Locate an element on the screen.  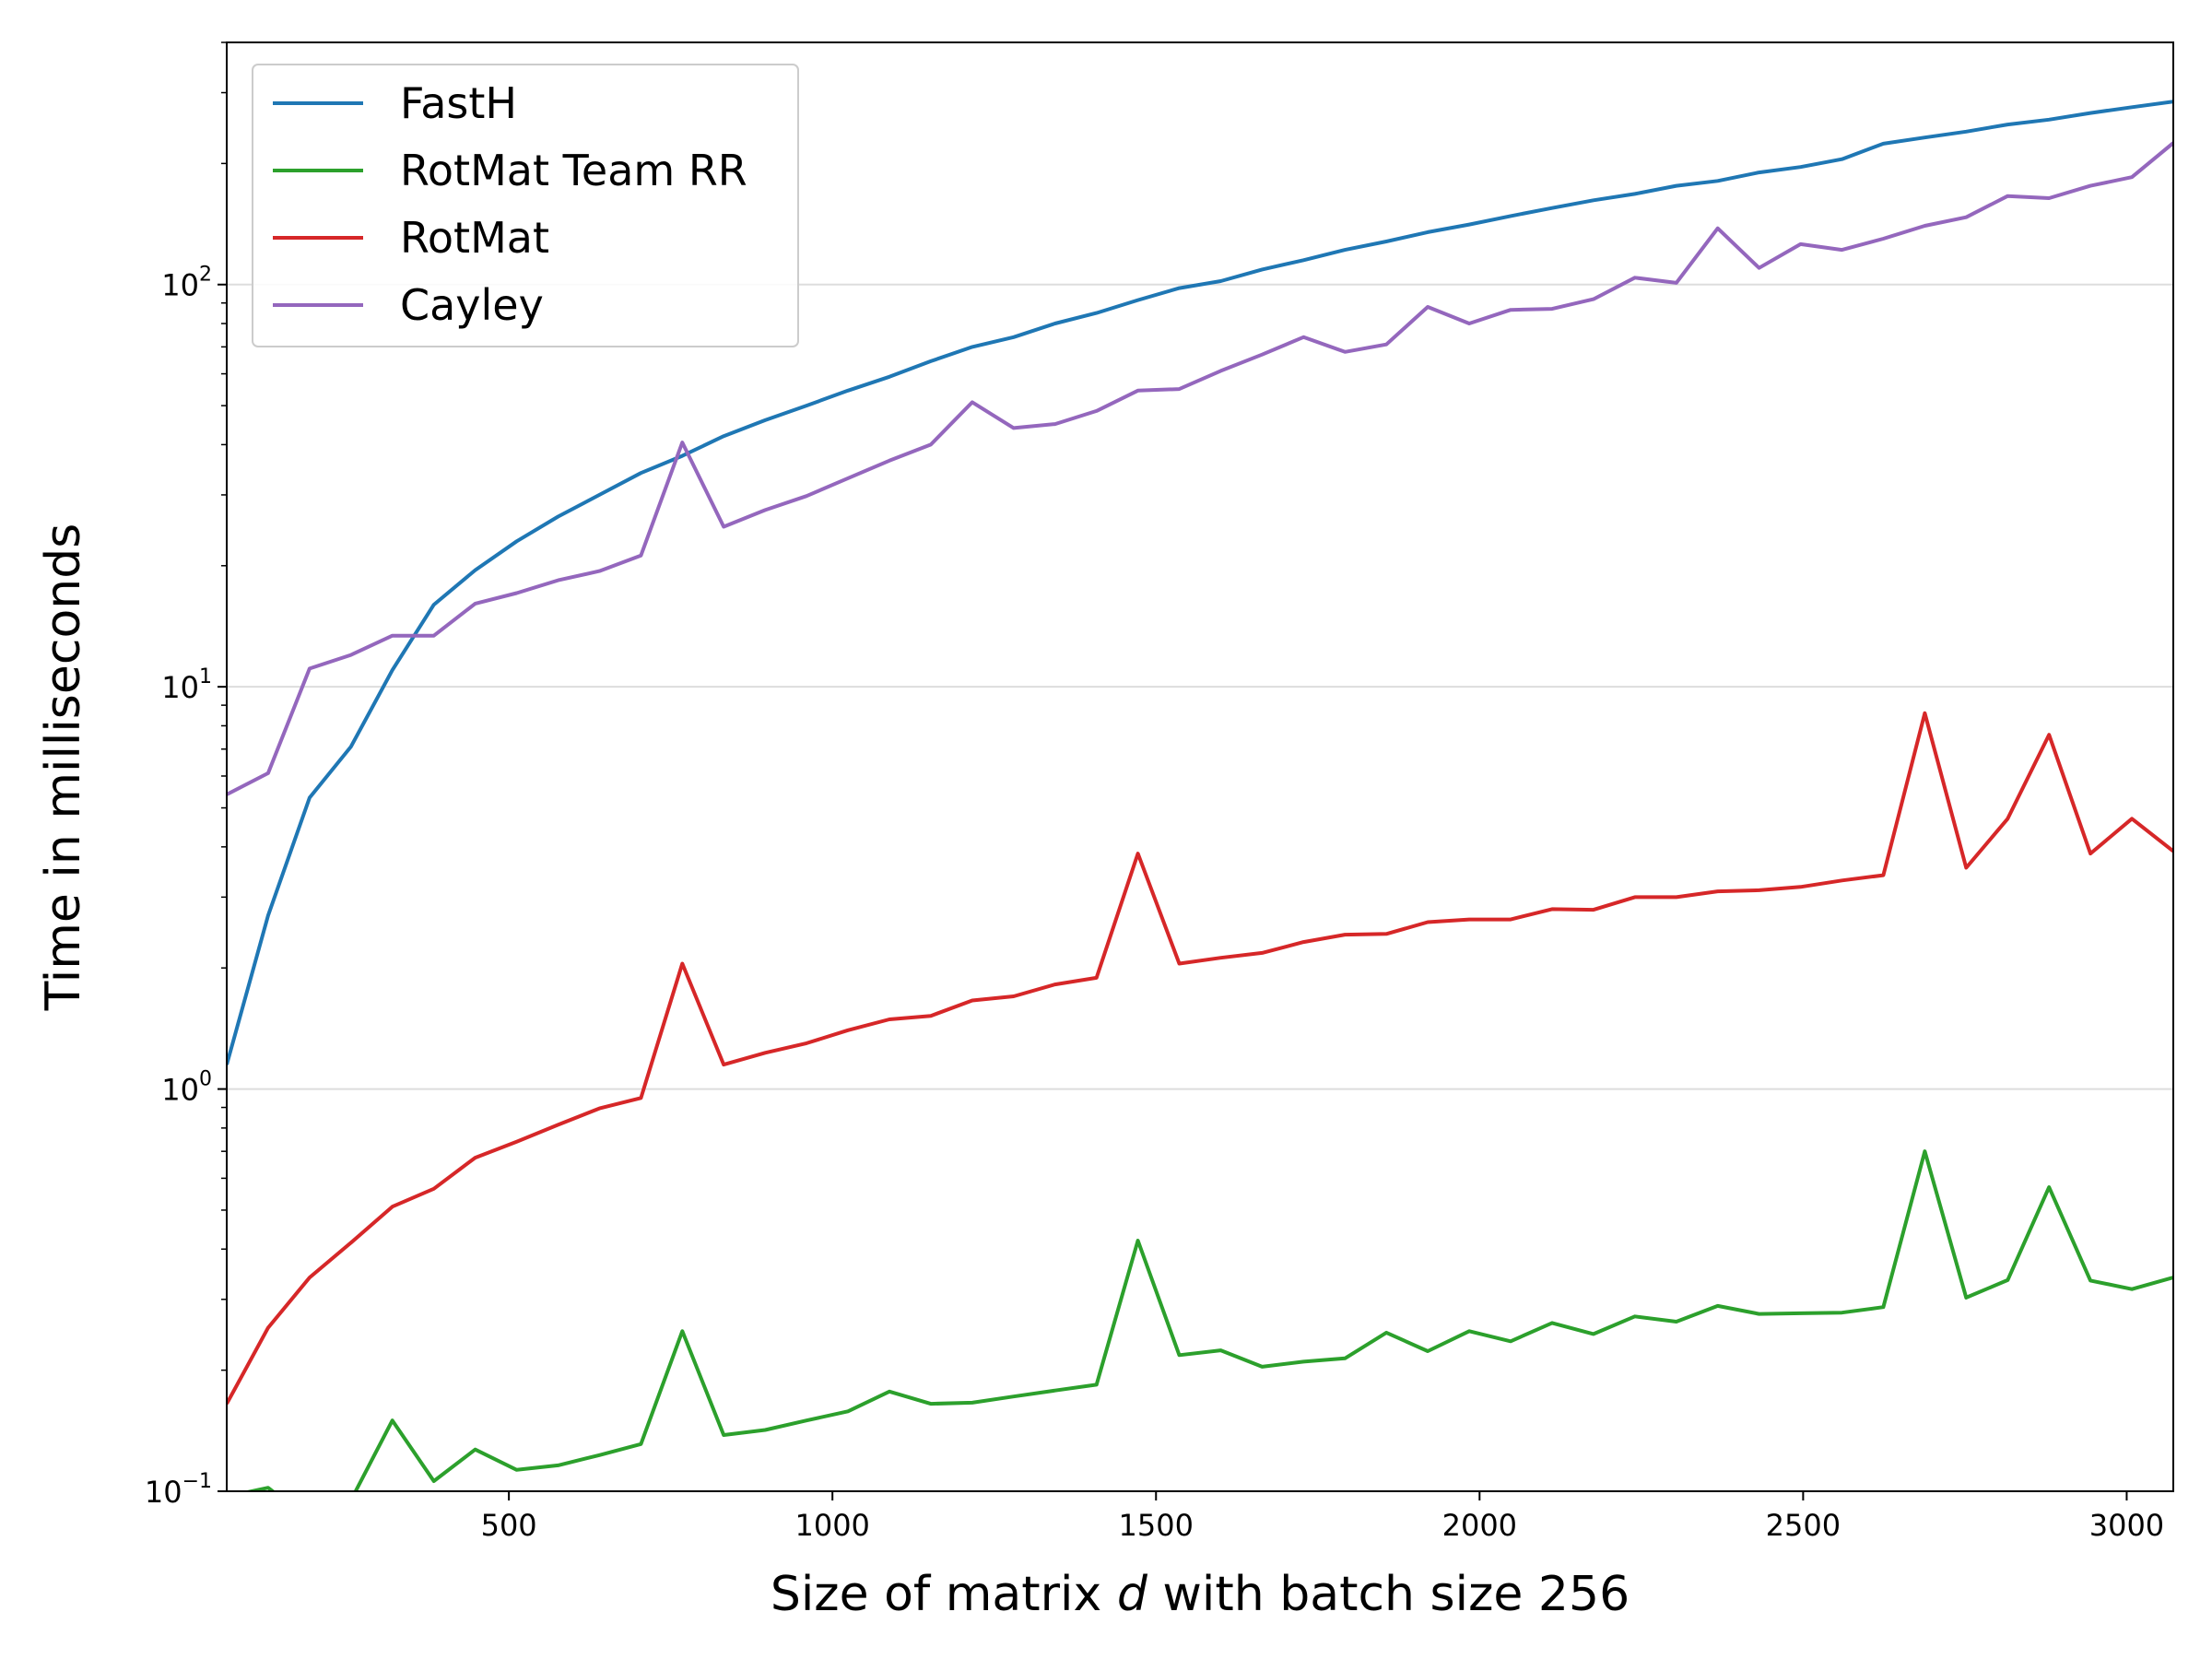
x-tick-label: 2000 is located at coordinates (1479, 1525).